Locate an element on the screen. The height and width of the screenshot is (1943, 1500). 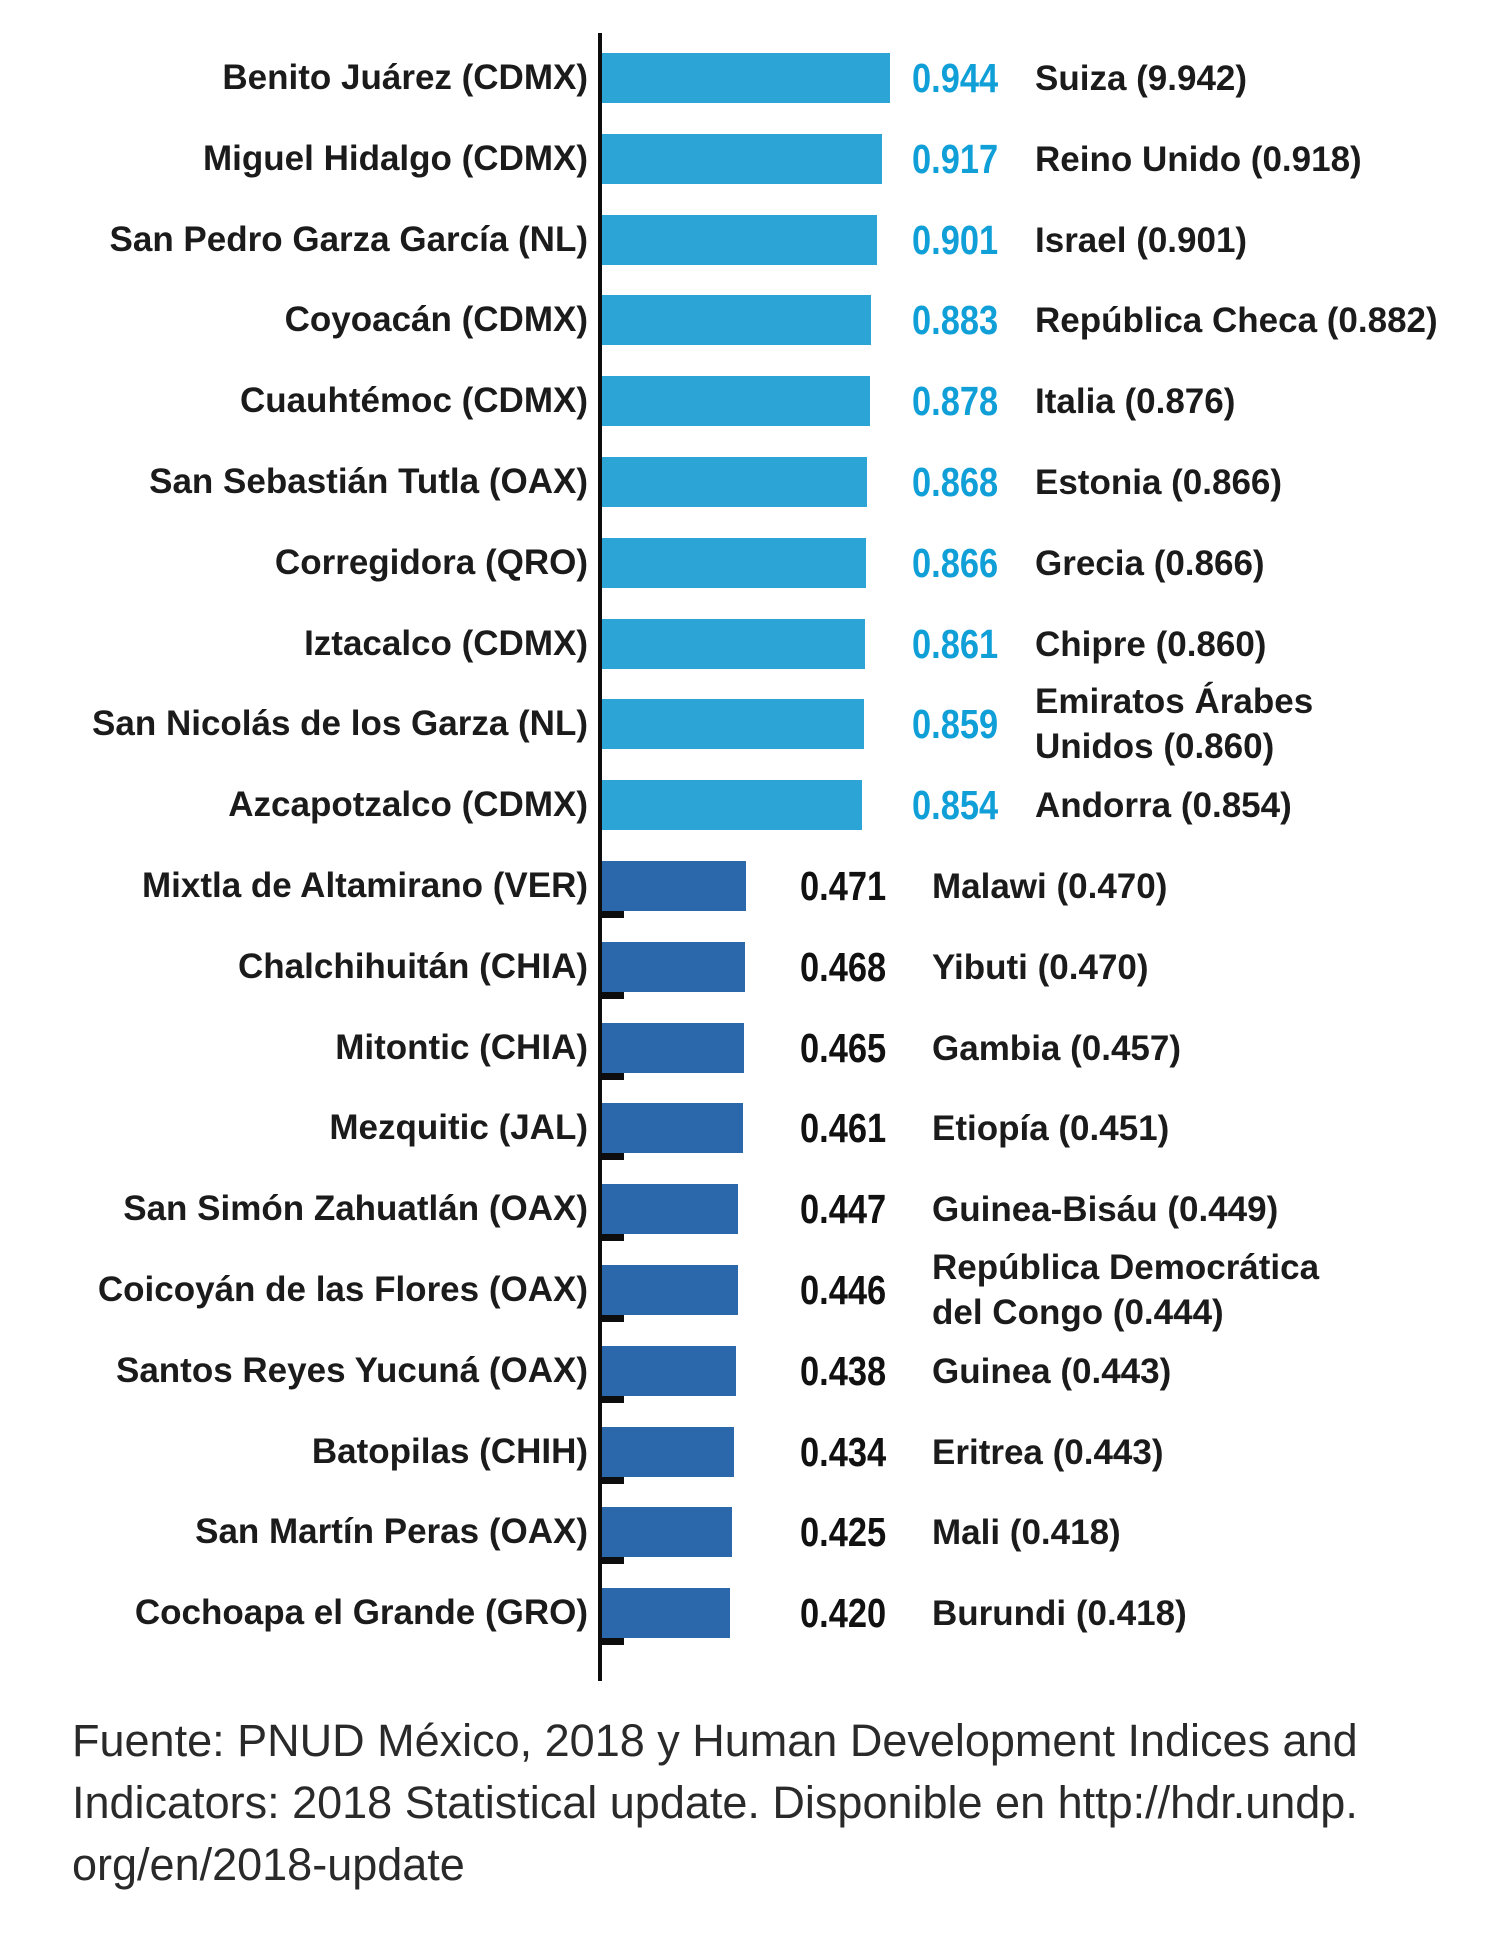
country-comparison-label: Gambia (0.457) is located at coordinates (1056, 1048).